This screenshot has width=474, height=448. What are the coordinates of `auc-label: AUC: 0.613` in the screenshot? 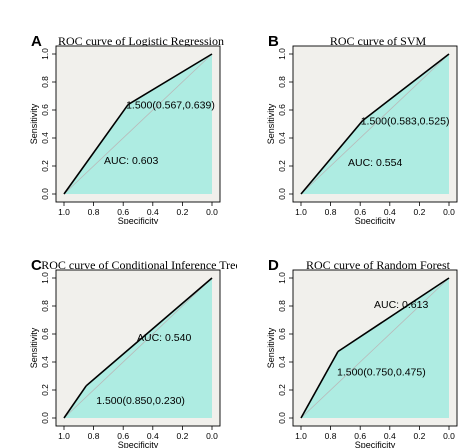 It's located at (401, 305).